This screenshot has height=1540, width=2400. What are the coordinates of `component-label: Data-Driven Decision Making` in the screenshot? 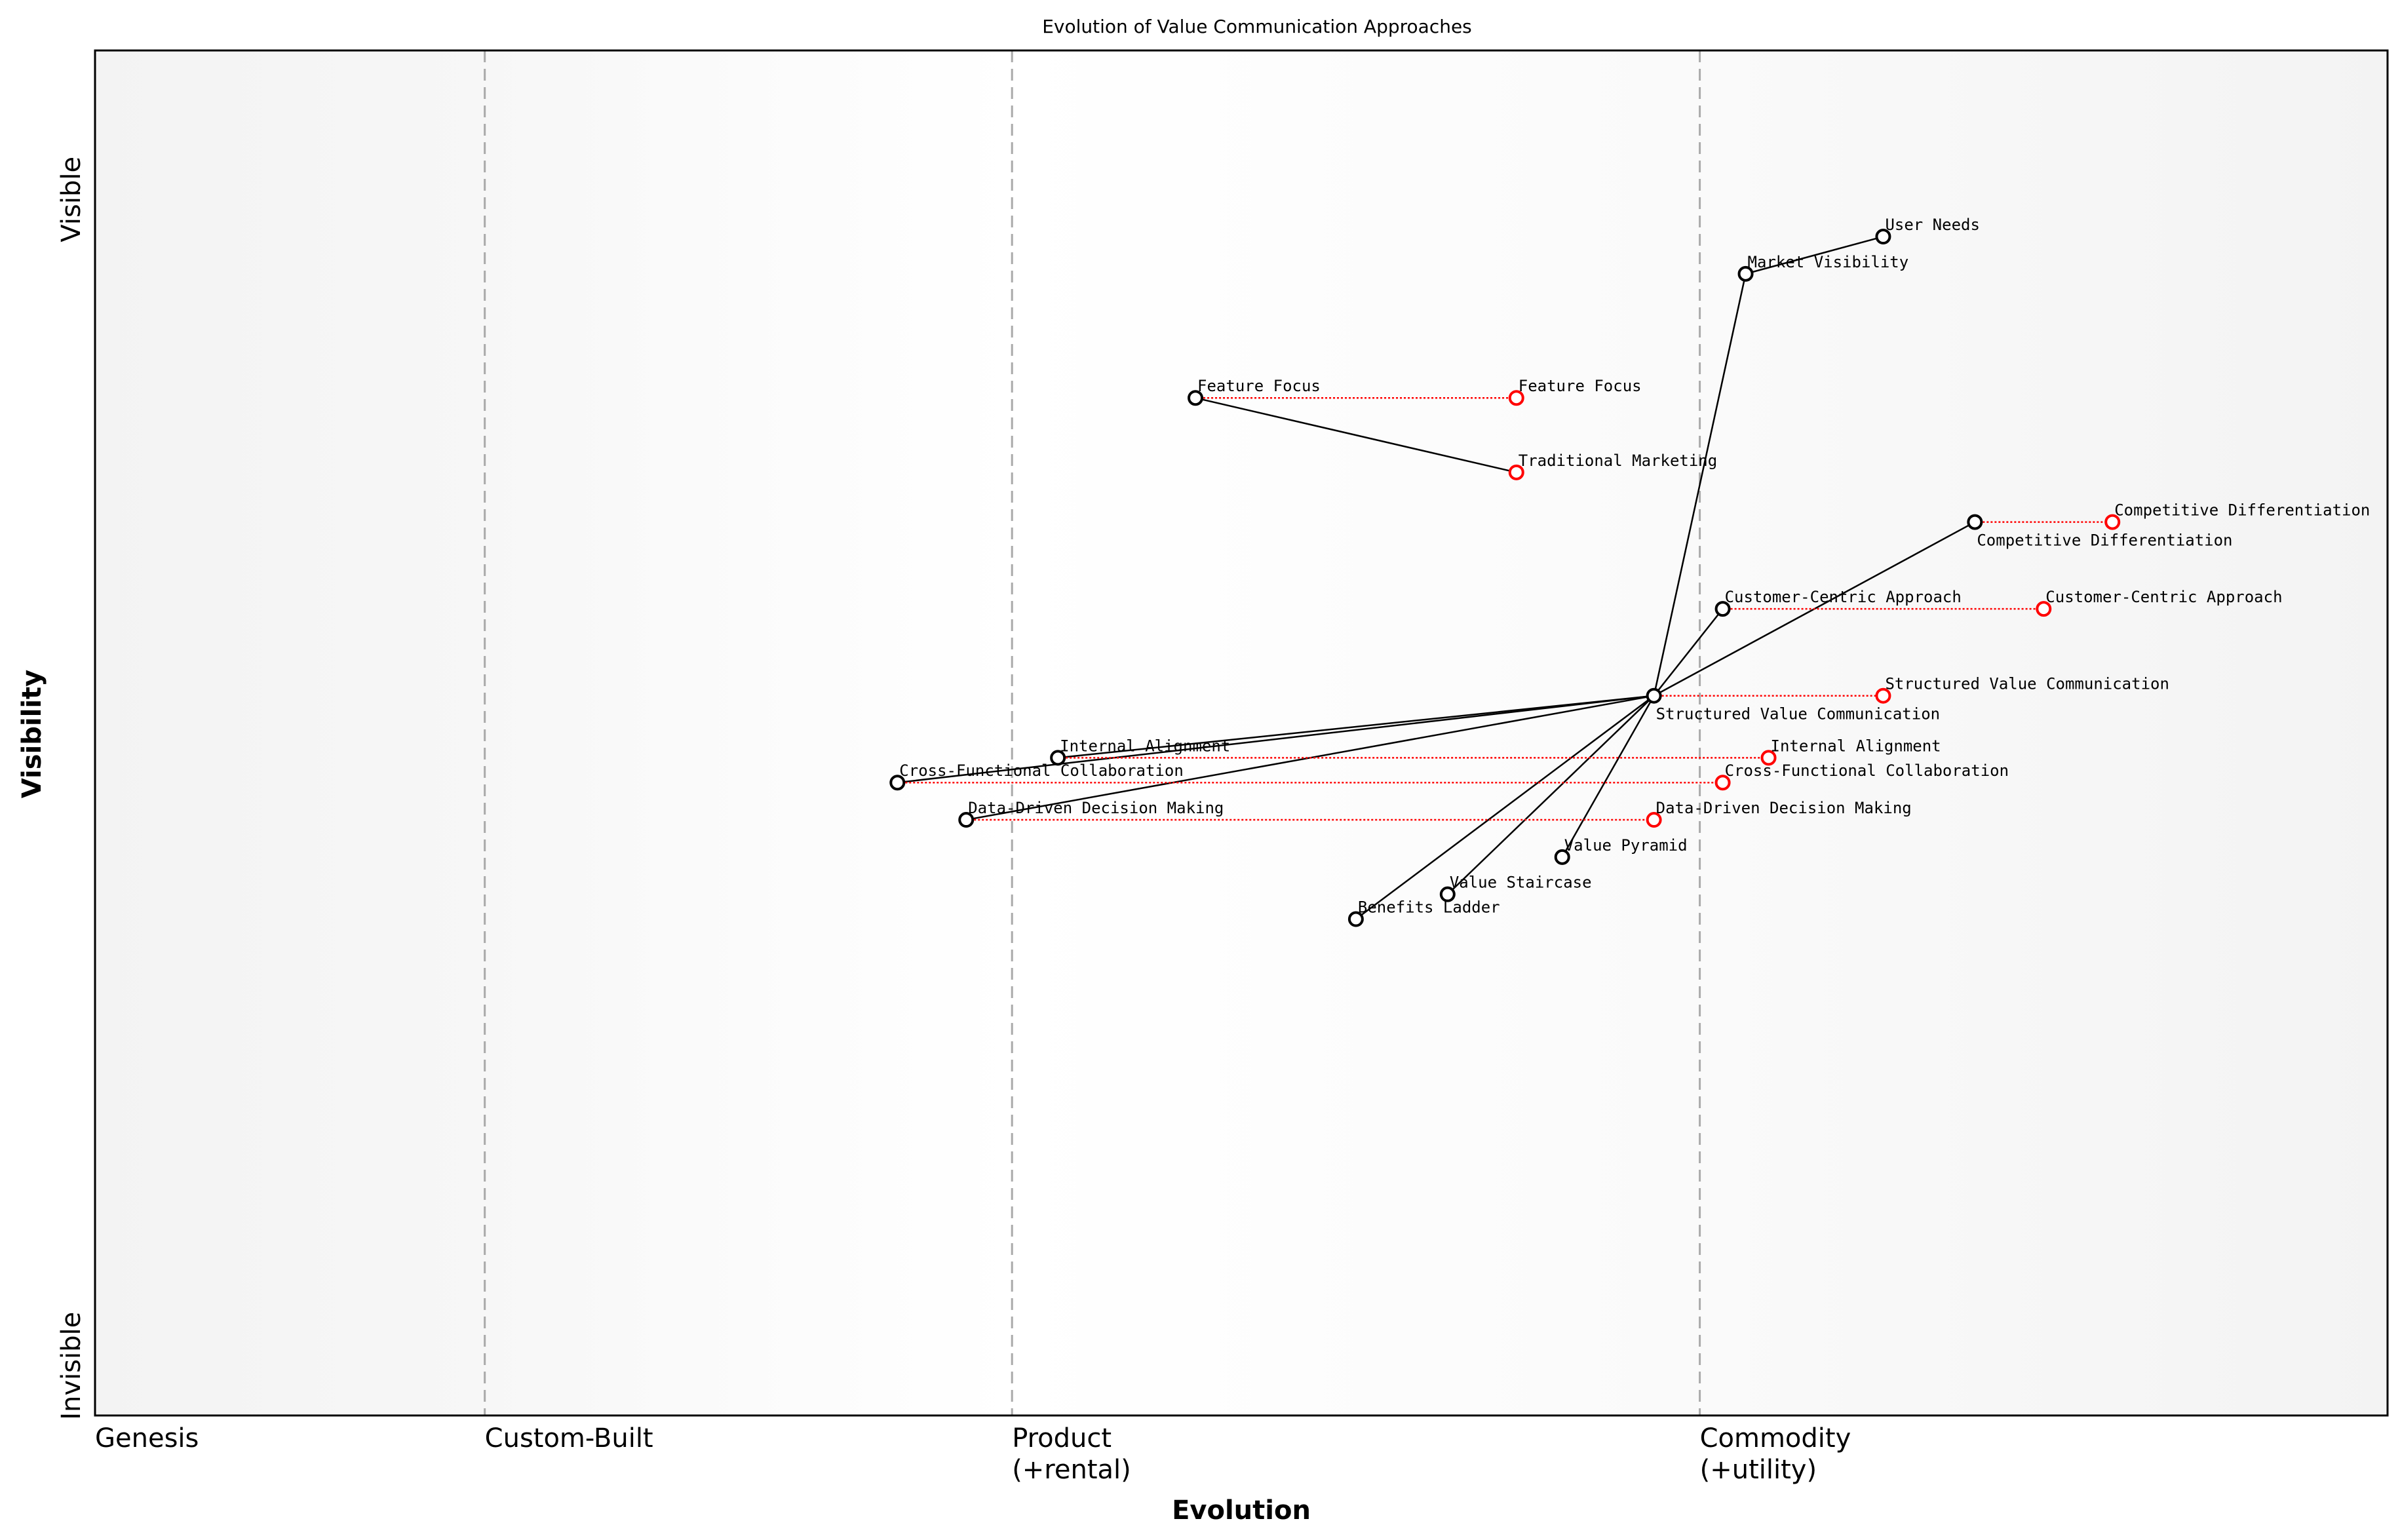 It's located at (1096, 808).